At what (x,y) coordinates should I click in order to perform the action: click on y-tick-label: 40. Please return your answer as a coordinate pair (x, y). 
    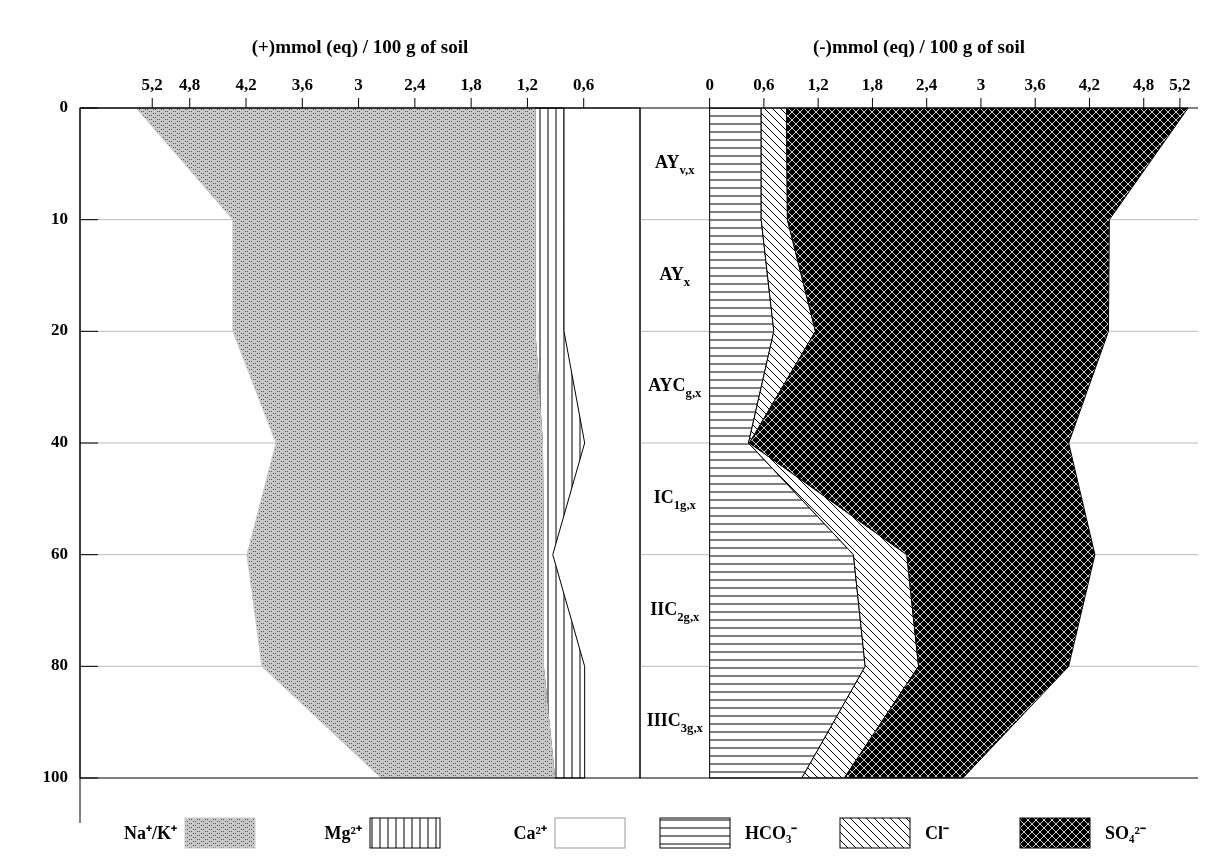
    Looking at the image, I should click on (59, 441).